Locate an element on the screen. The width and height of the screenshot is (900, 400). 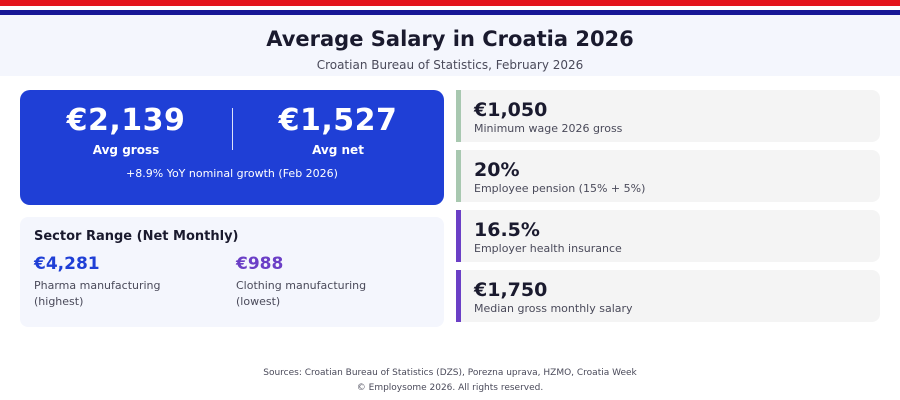
sector-lowest: €988 Clothing manufacturing (lowest) is located at coordinates (331, 282).